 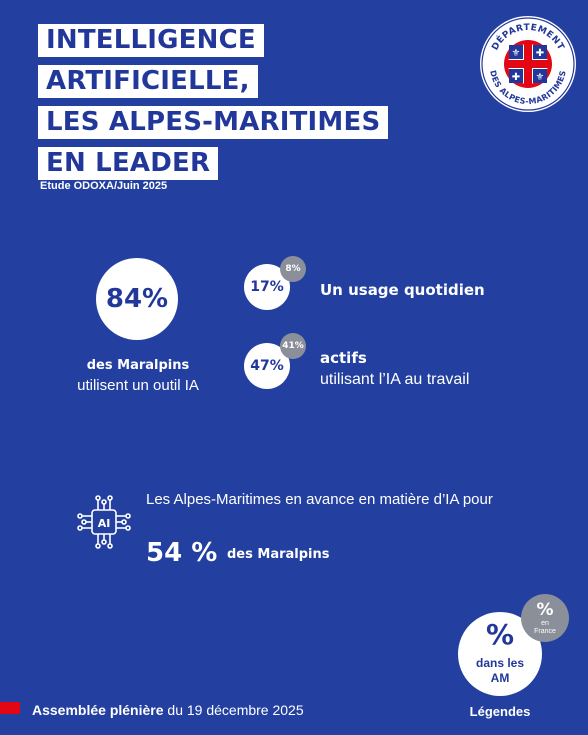 I want to click on legend-france-circle: % en France, so click(x=545, y=618).